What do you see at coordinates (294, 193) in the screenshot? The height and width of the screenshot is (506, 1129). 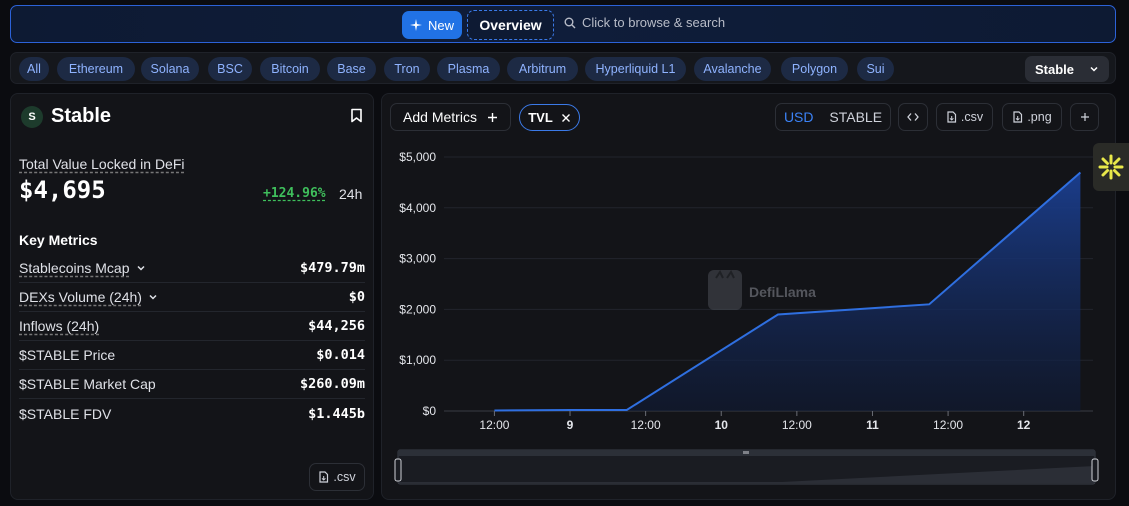 I see `tvl-change: +124.96%` at bounding box center [294, 193].